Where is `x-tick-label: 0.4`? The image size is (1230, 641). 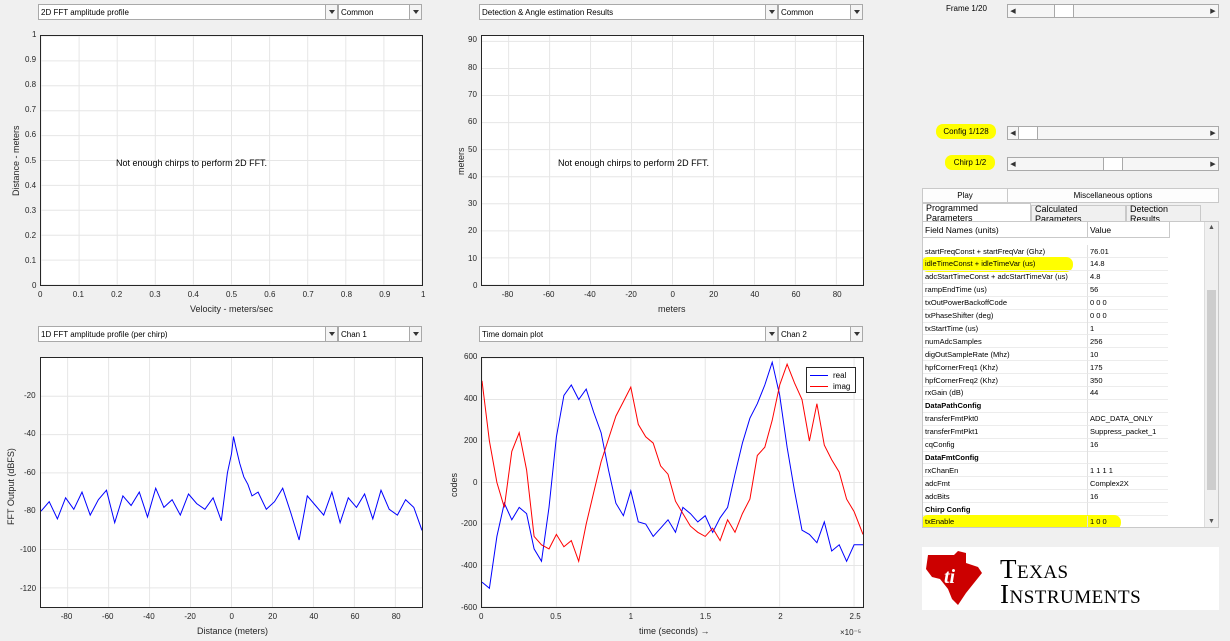 x-tick-label: 0.4 is located at coordinates (193, 294).